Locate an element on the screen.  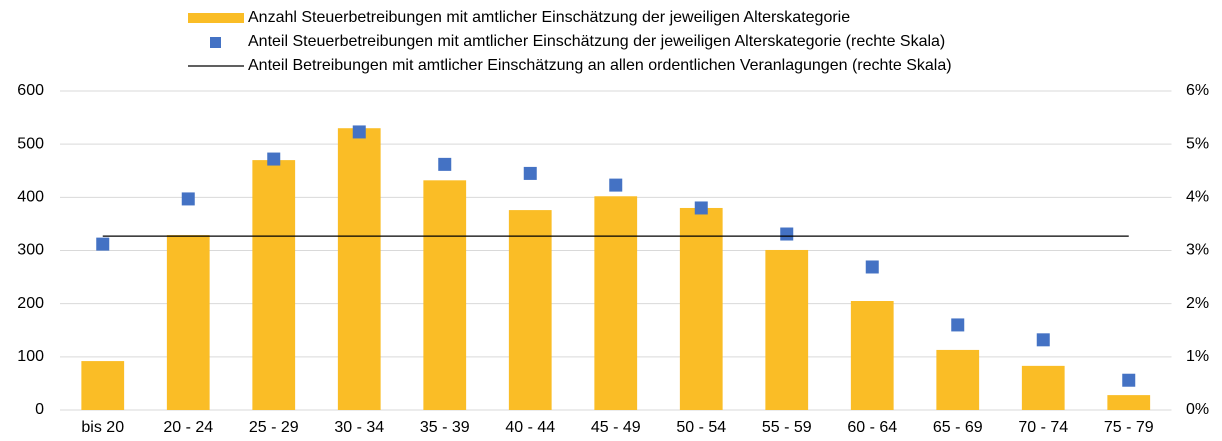
y2-tick-label: 0% is located at coordinates (1197, 409).